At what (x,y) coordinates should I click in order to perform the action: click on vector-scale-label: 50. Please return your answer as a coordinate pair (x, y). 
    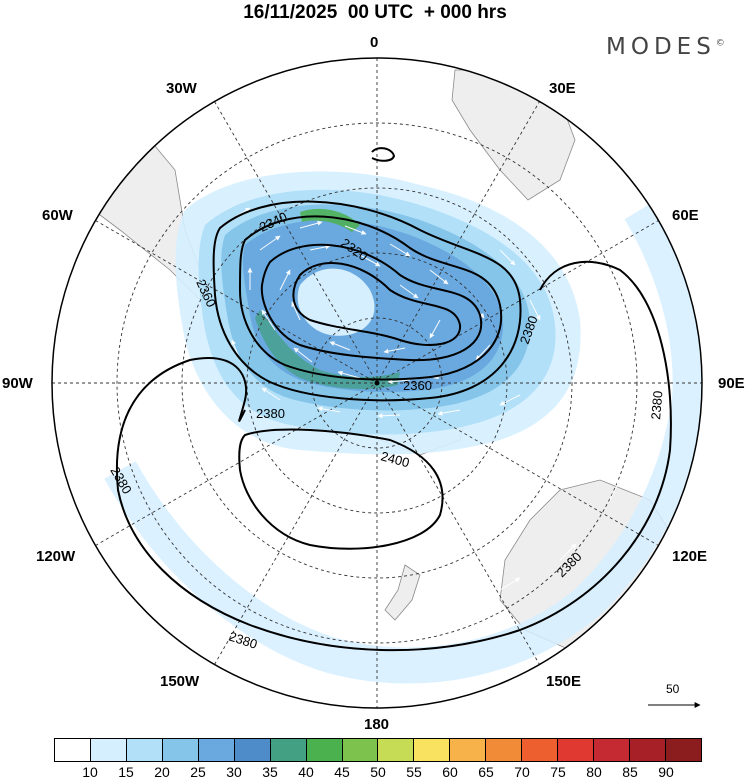
    Looking at the image, I should click on (673, 689).